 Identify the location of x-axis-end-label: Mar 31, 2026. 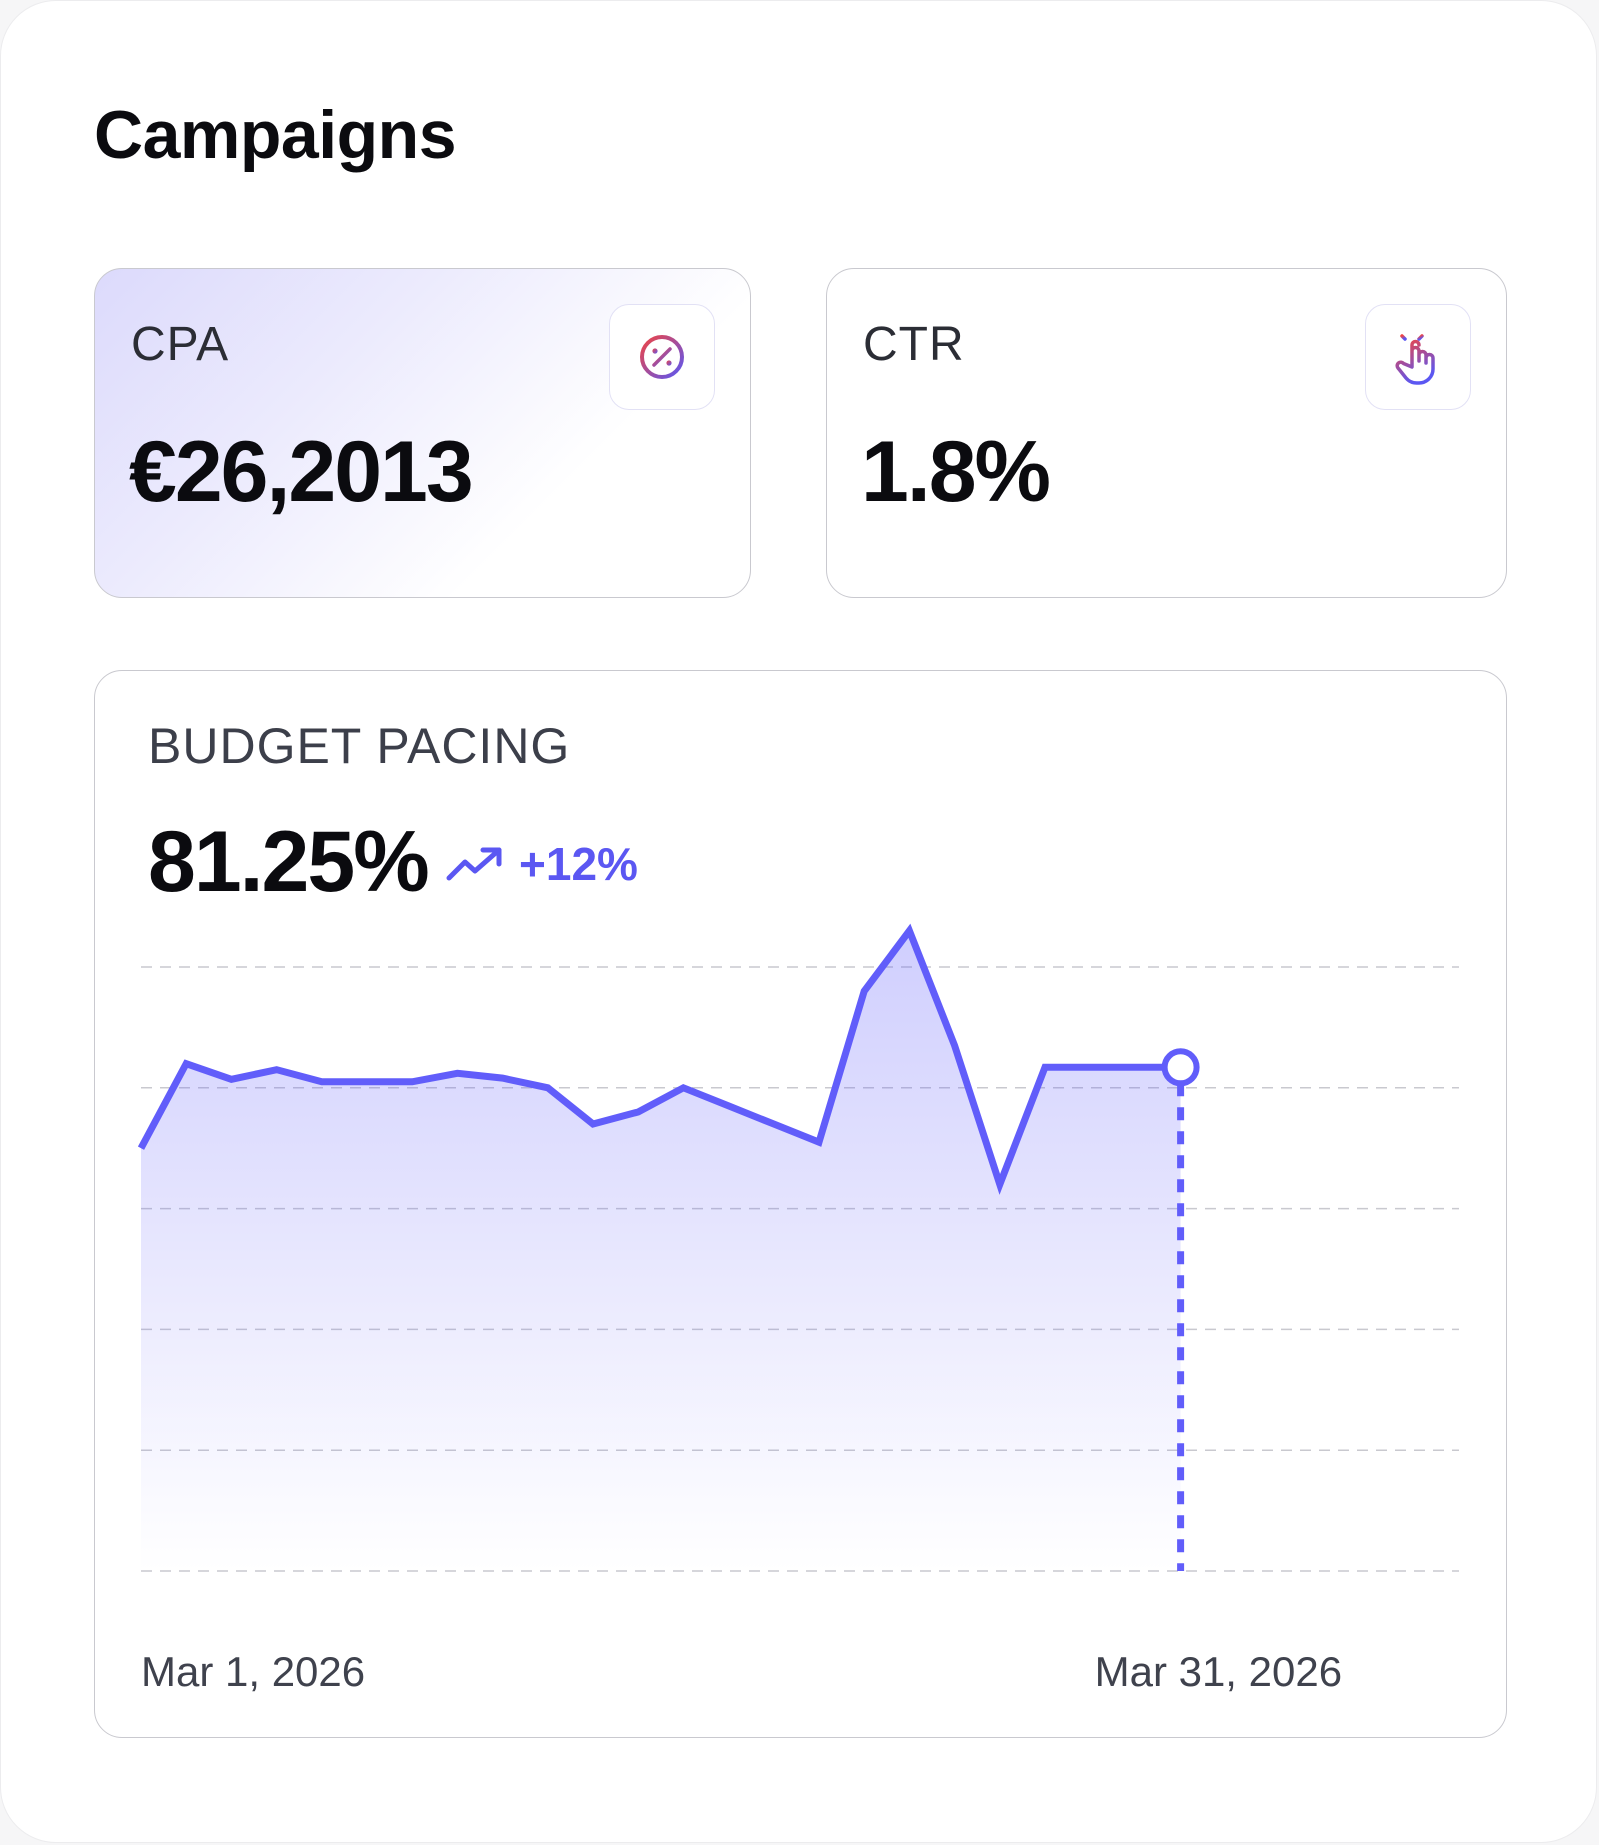
(1218, 1671).